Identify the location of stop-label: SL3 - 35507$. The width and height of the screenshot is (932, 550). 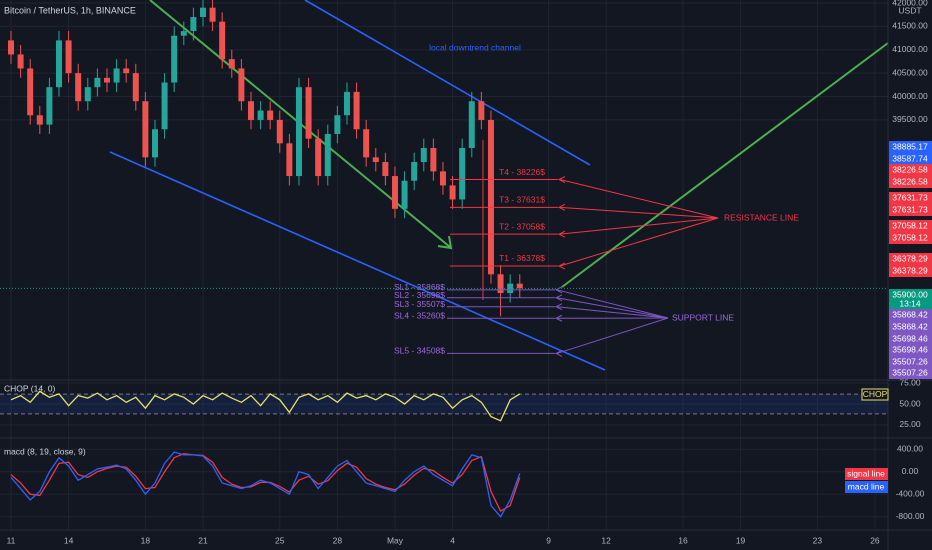
(419, 304).